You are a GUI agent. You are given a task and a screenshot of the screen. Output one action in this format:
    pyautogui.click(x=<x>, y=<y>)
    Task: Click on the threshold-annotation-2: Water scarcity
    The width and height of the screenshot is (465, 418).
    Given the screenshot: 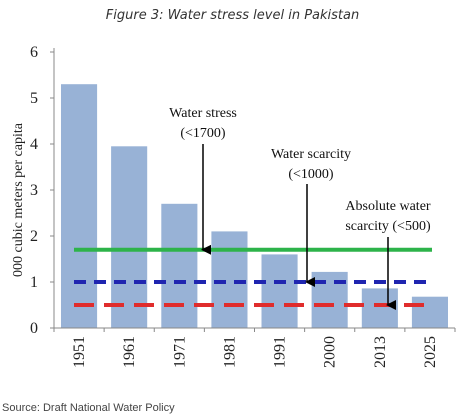 What is the action you would take?
    pyautogui.click(x=311, y=154)
    